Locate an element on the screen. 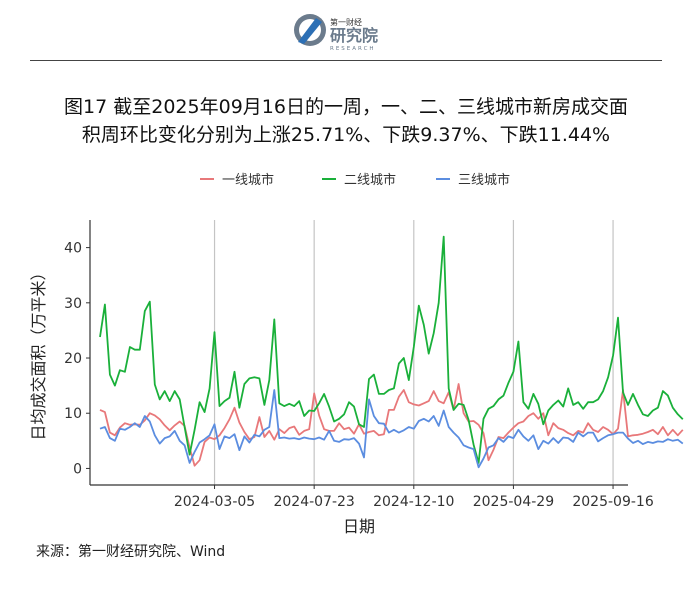 The image size is (692, 590). chart-legend: 一线城市 二线城市 三线城市 is located at coordinates (355, 180).